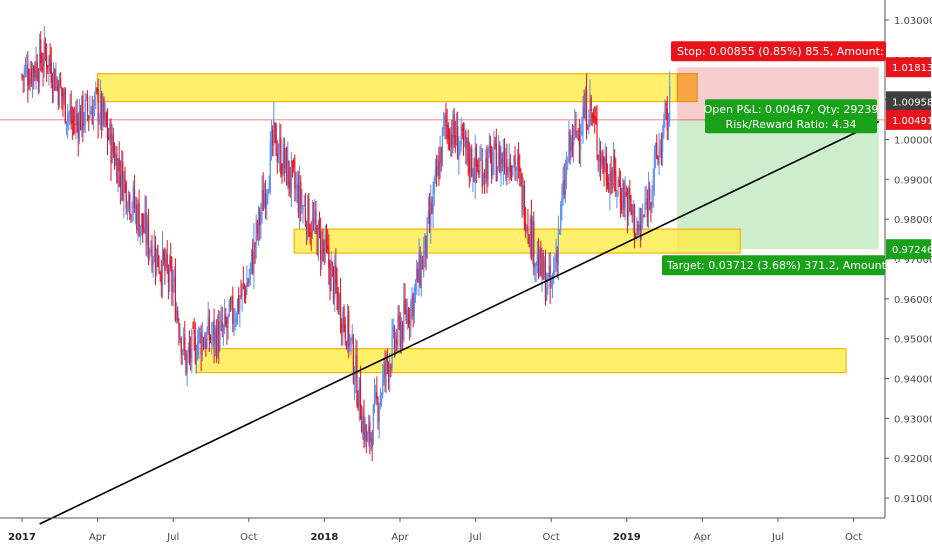 This screenshot has width=932, height=550. Describe the element at coordinates (912, 250) in the screenshot. I see `price-tag-label: 0.97246` at that location.